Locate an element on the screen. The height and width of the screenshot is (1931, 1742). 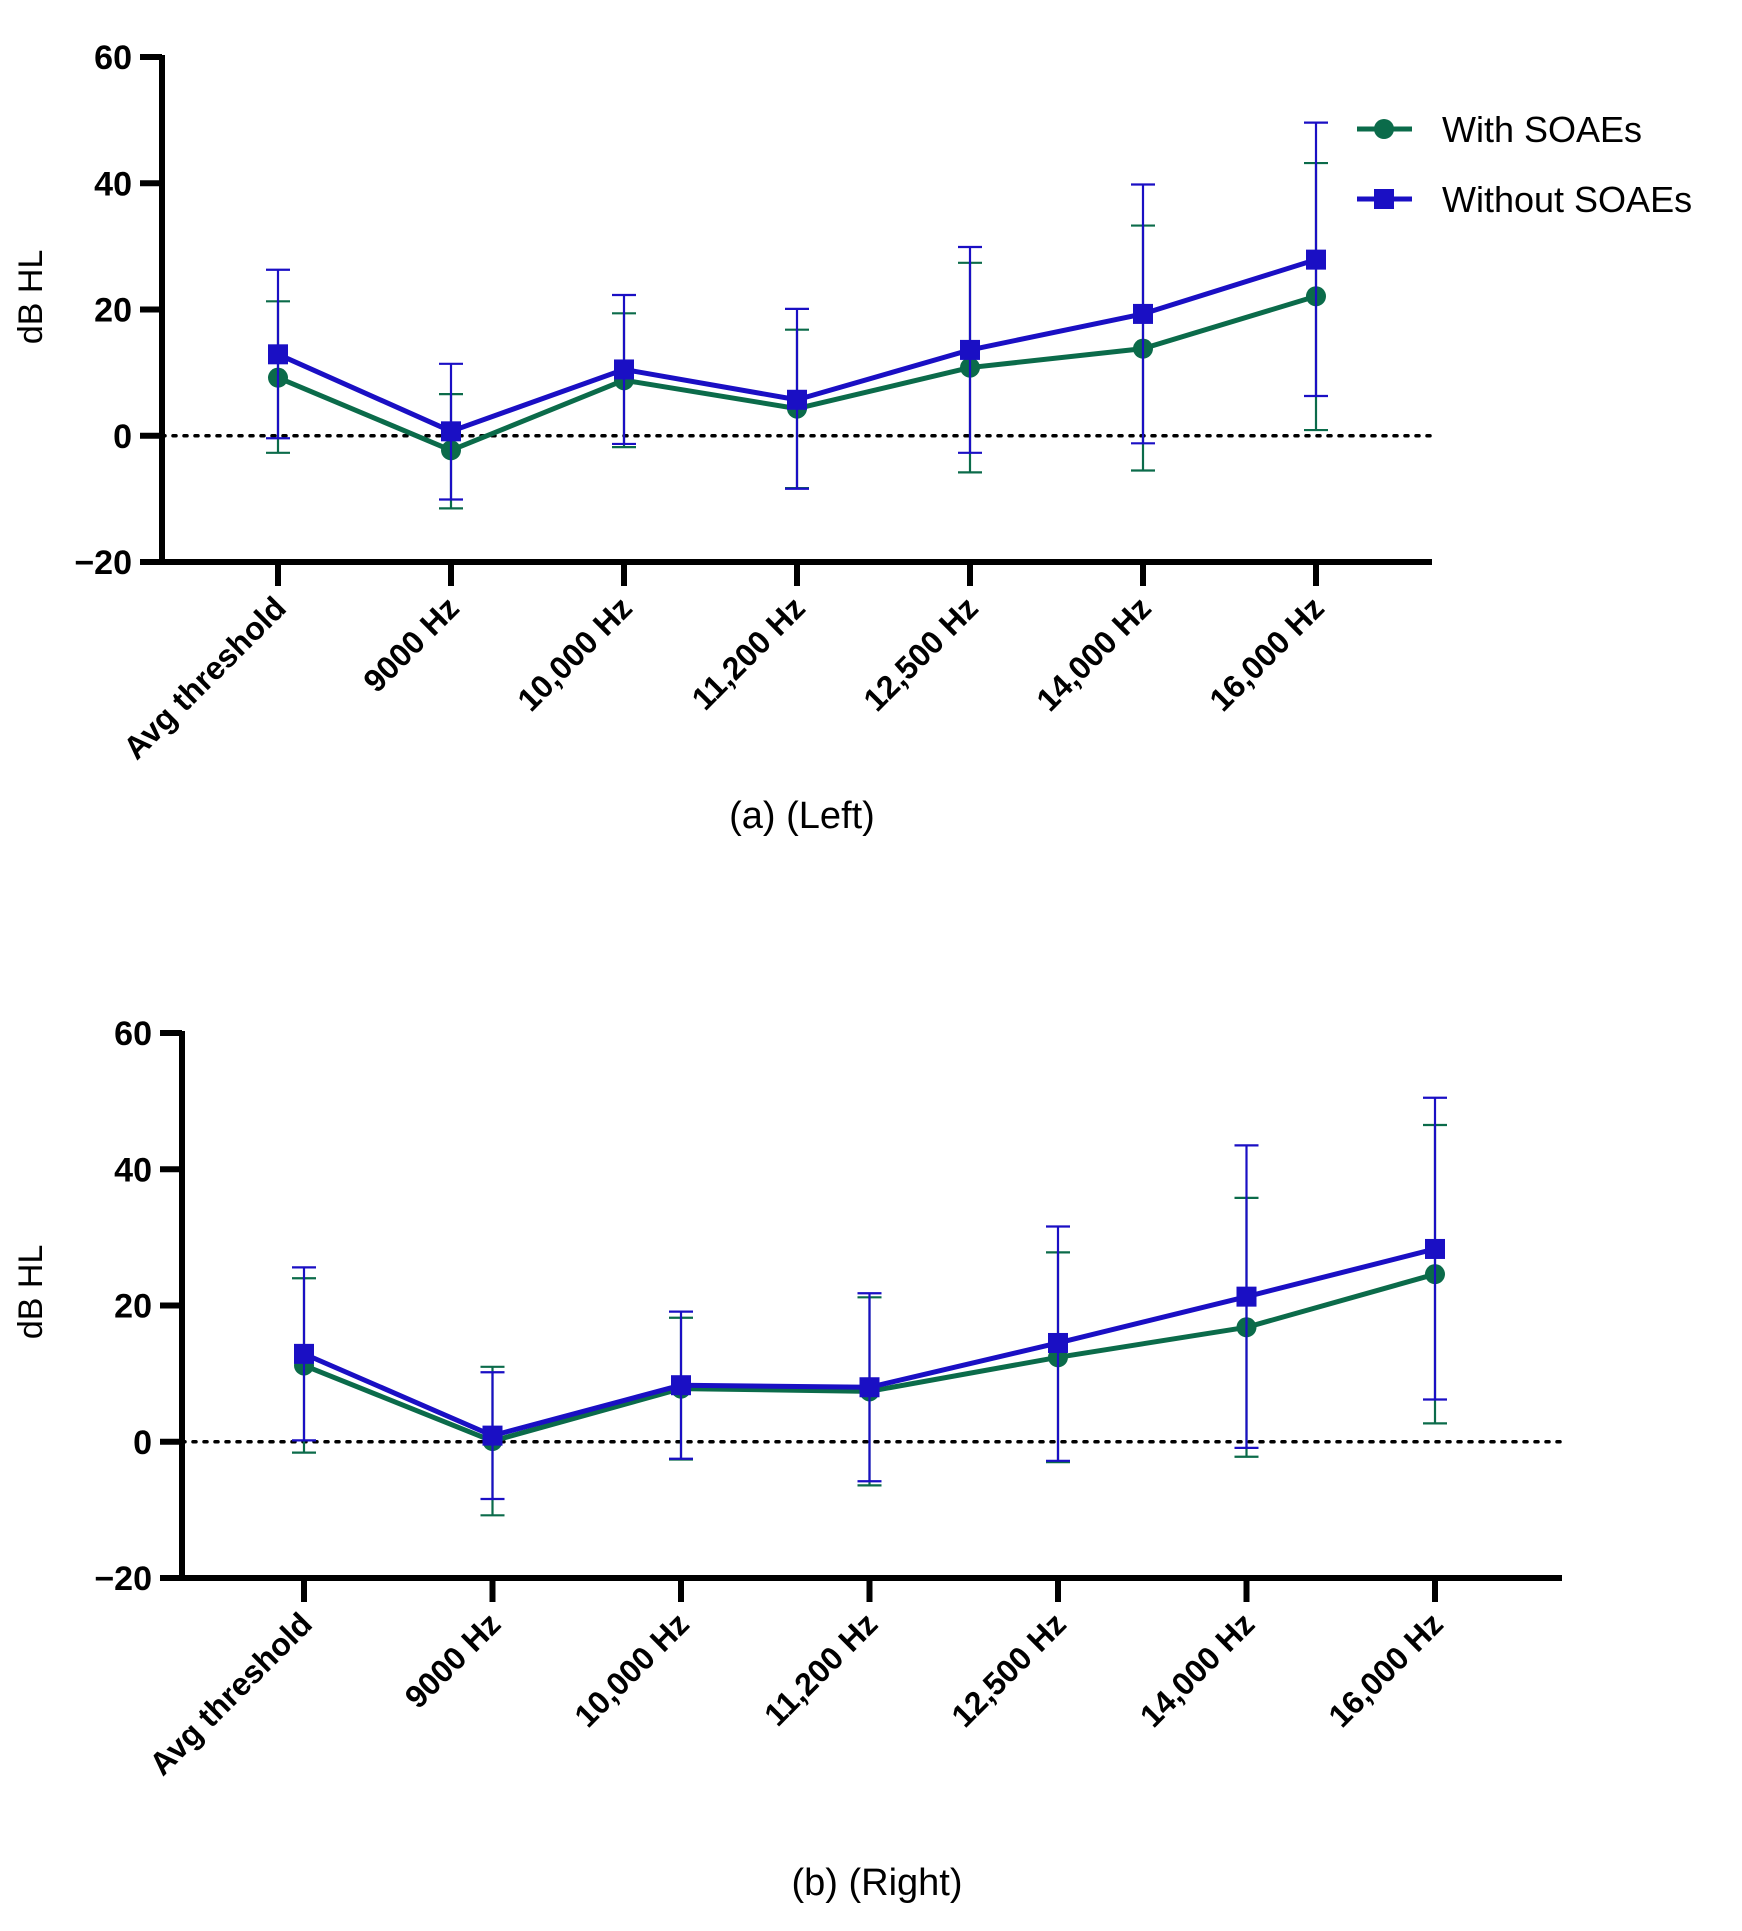
legend-item: Without SOAEs is located at coordinates (1524, 199).